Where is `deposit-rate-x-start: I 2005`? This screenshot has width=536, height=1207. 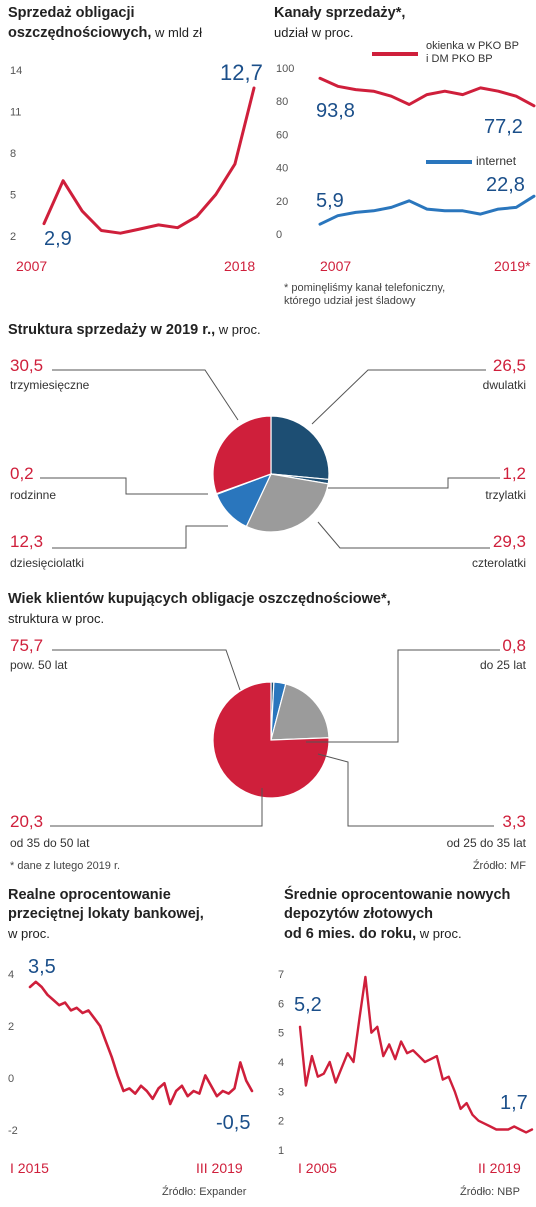 deposit-rate-x-start: I 2005 is located at coordinates (317, 1168).